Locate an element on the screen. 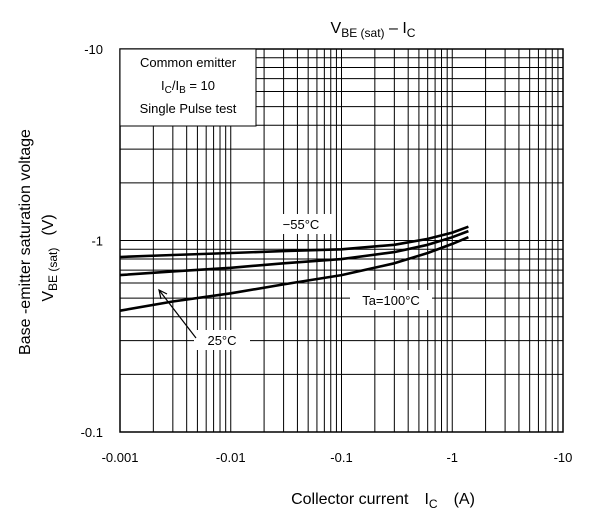 The image size is (603, 523). chart-title: VBE (sat) – IC is located at coordinates (373, 30).